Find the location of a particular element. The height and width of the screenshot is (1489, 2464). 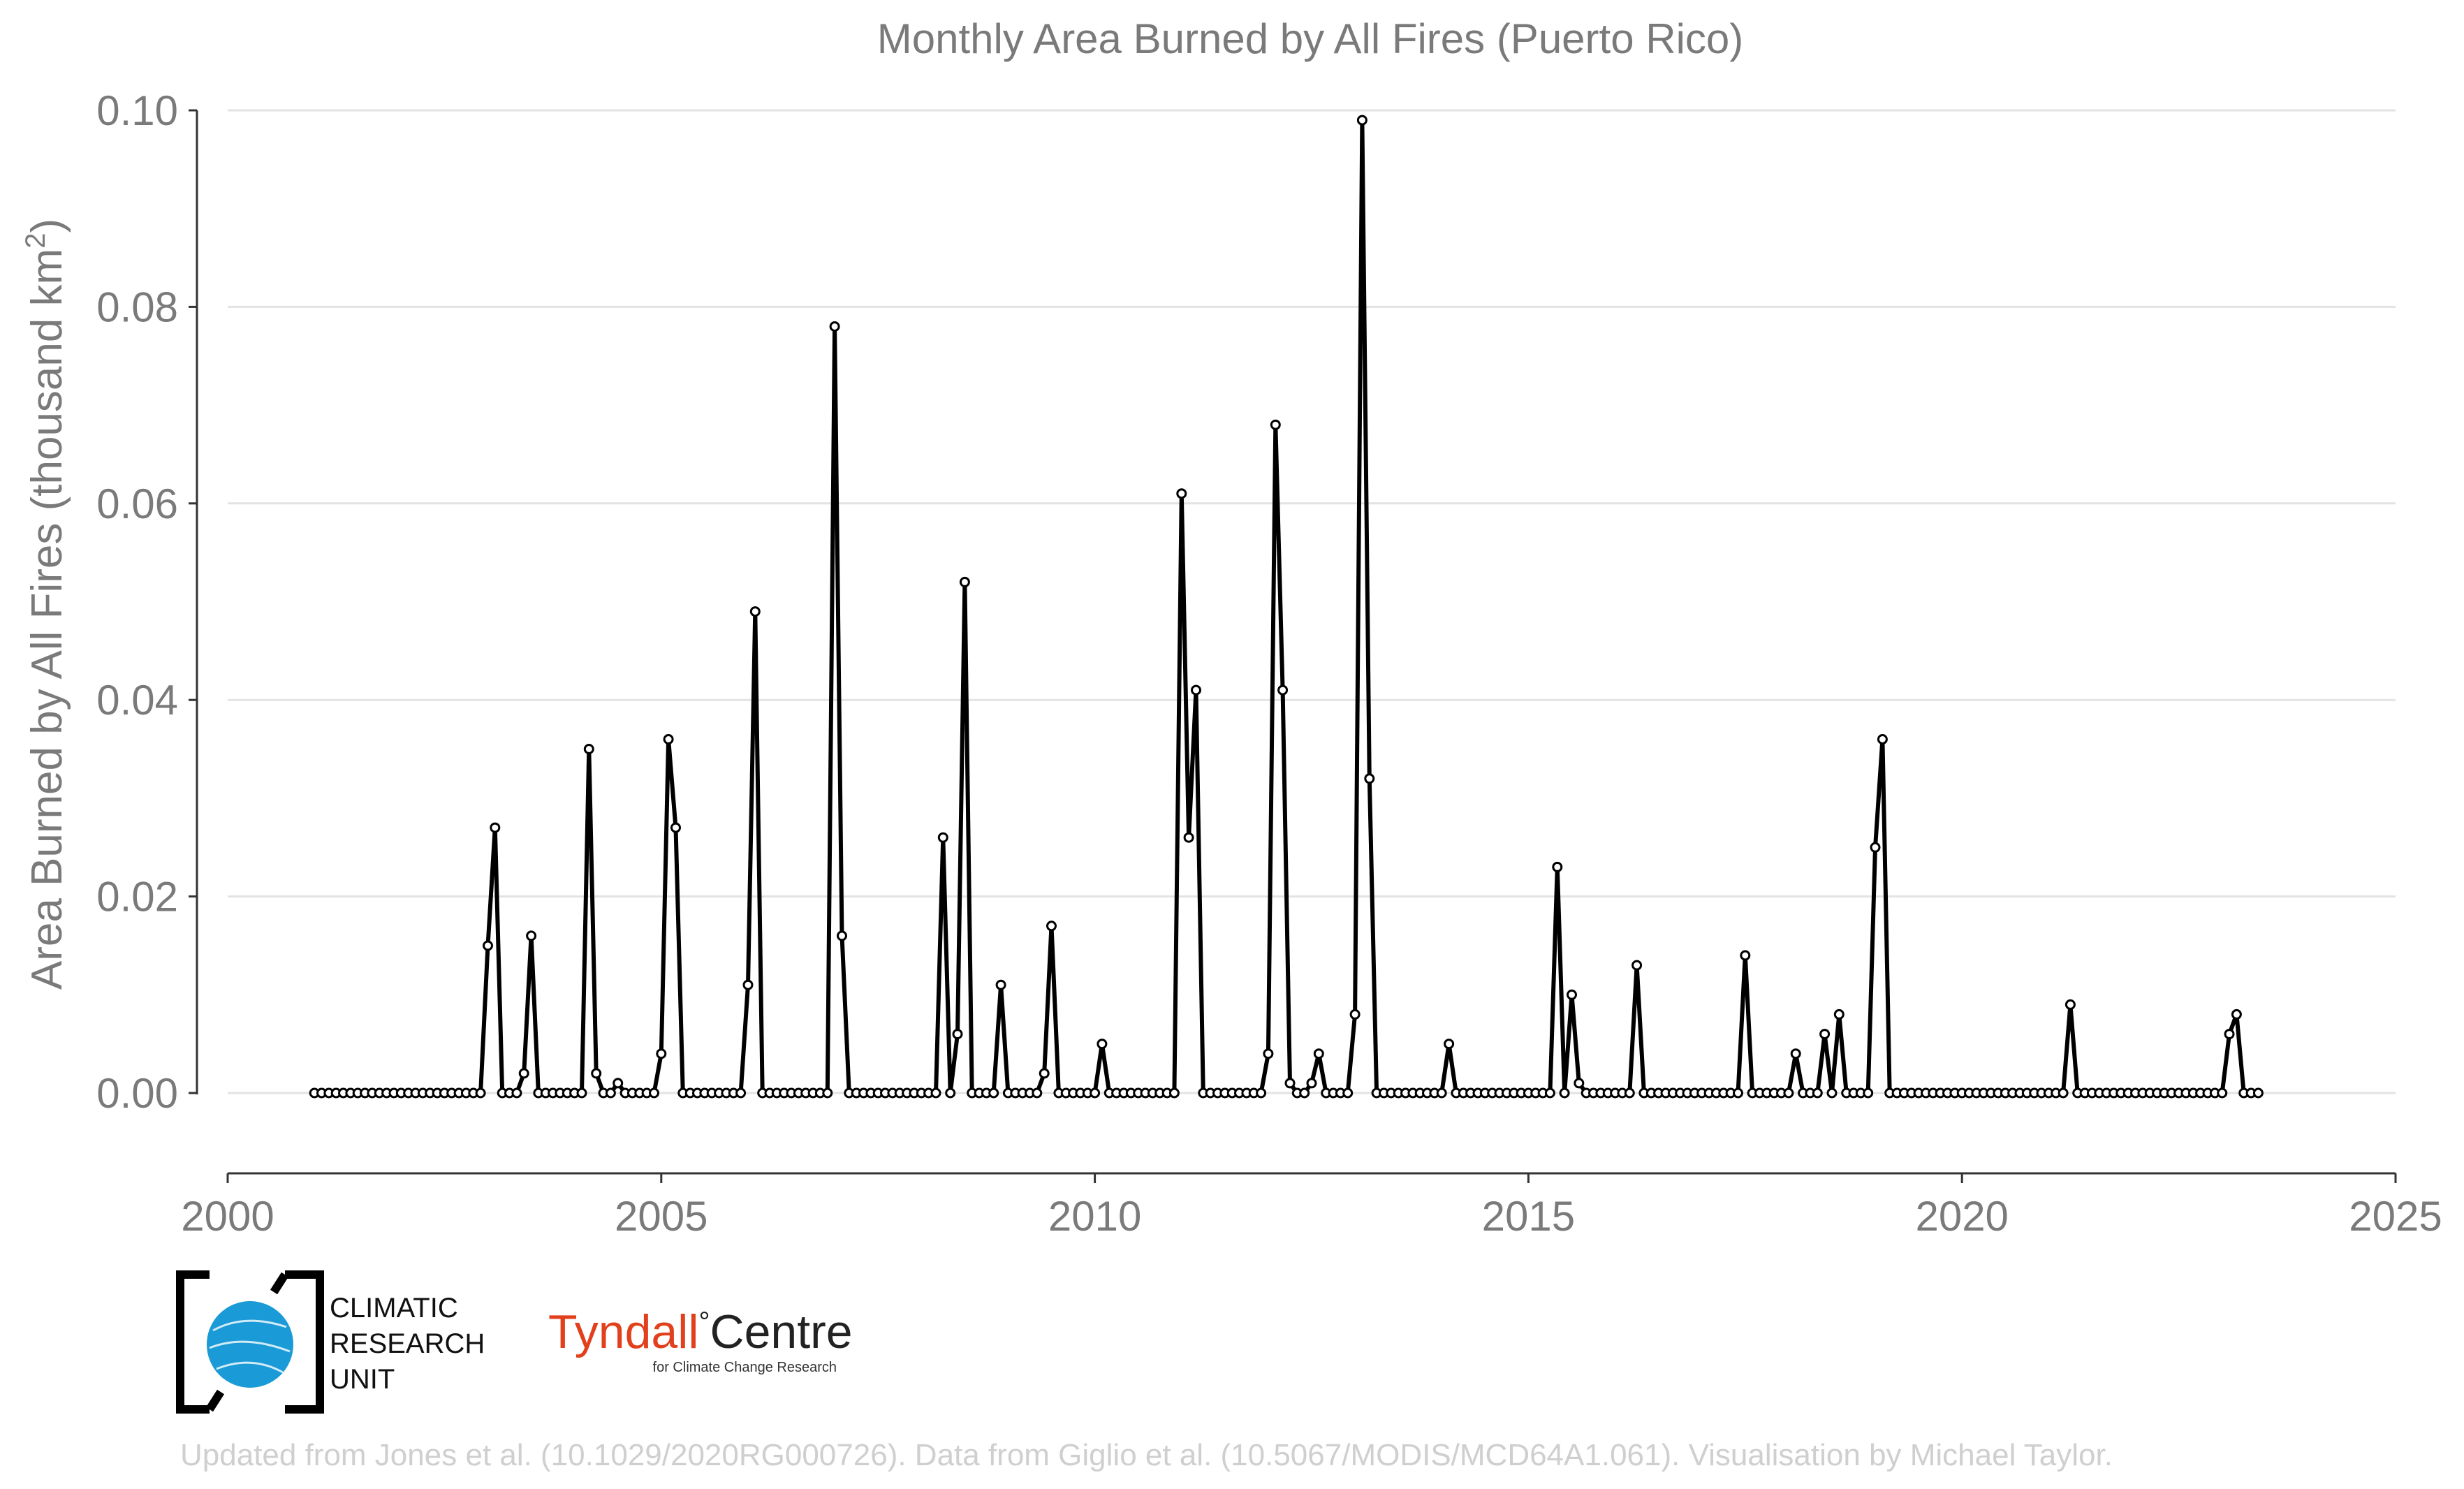

y-axis-label-main: Area Burned by All Fires (thousand km is located at coordinates (47, 619).